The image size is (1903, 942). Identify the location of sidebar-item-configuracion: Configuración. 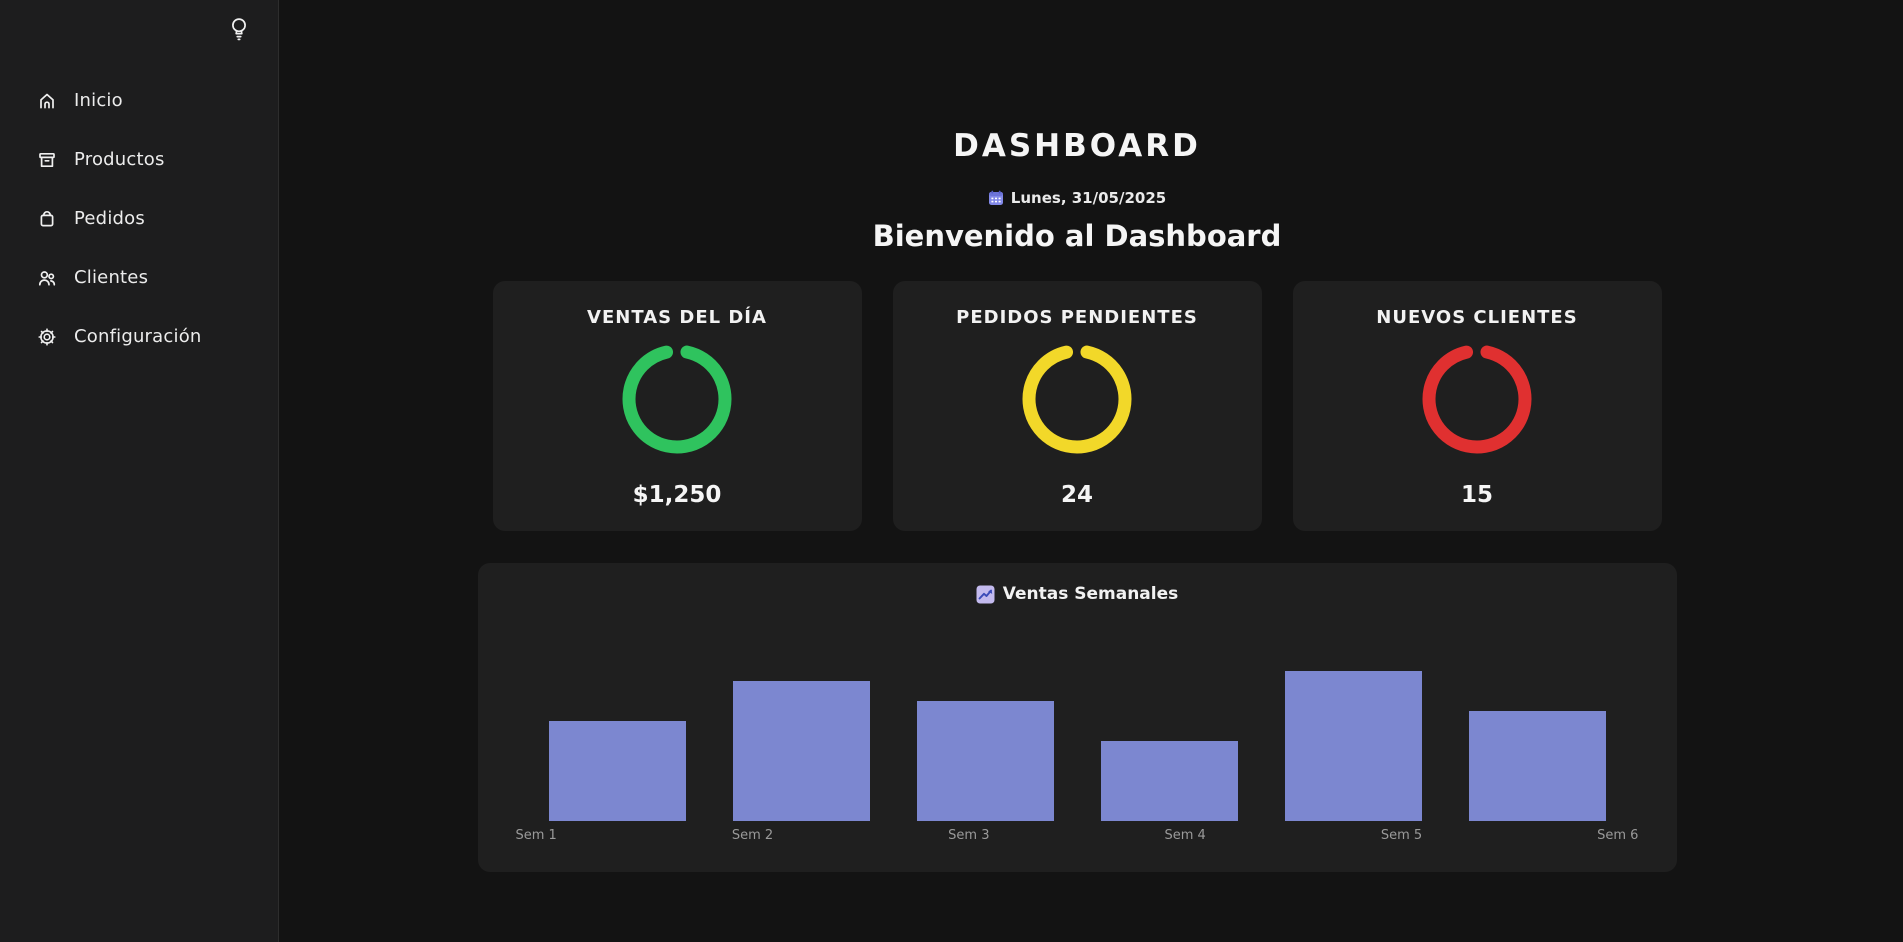
(139, 336).